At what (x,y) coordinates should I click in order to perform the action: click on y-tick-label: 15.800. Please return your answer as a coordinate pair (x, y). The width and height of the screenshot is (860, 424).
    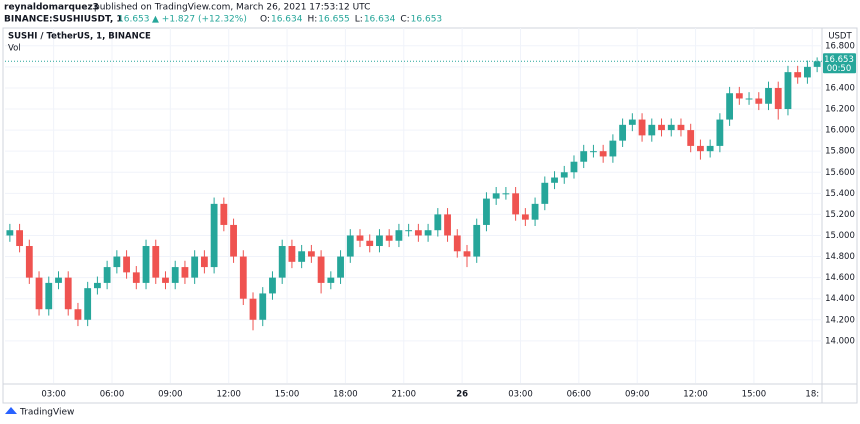
    Looking at the image, I should click on (840, 152).